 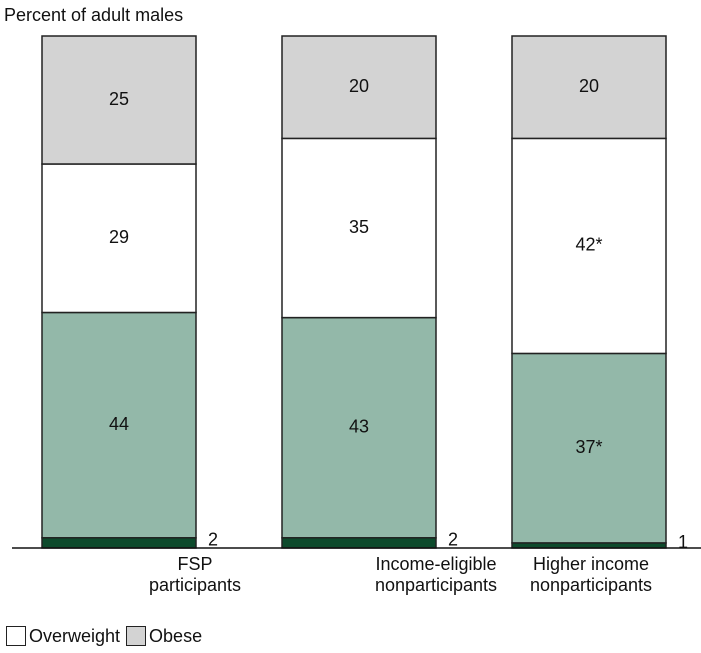 What do you see at coordinates (589, 545) in the screenshot?
I see `bar-segment-higher-income-nonparticipants-s0` at bounding box center [589, 545].